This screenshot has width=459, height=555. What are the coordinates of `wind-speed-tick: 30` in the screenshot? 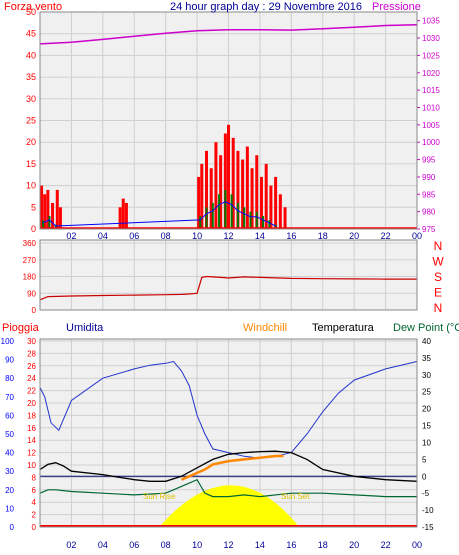 It's located at (31, 99).